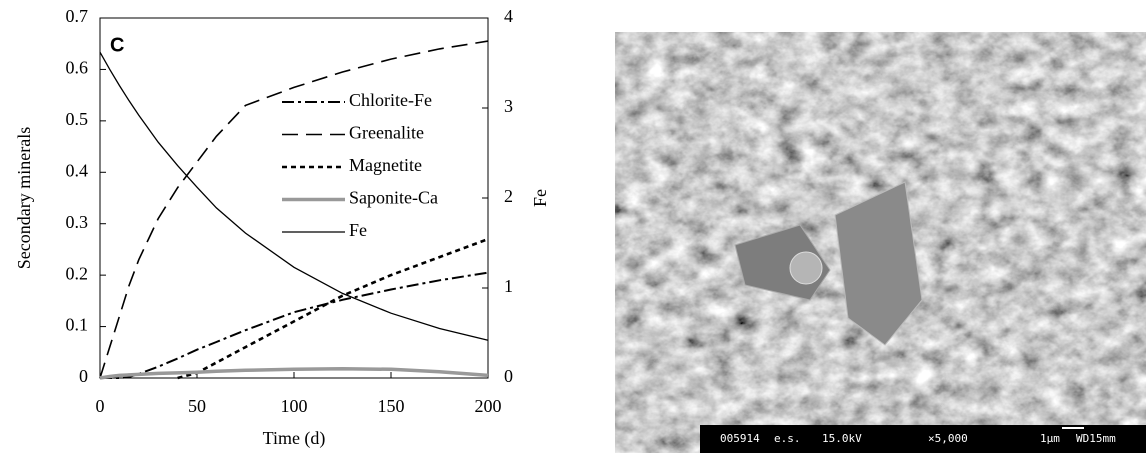 The image size is (1146, 453). What do you see at coordinates (117, 45) in the screenshot?
I see `panel-label: C` at bounding box center [117, 45].